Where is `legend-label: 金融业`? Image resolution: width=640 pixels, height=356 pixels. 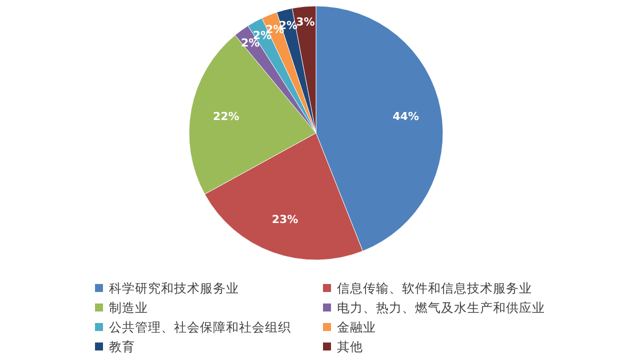
legend-label: 金融业 is located at coordinates (356, 327).